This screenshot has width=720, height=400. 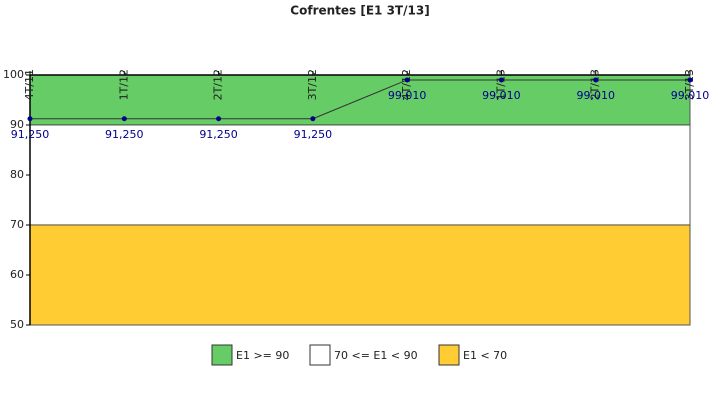 I want to click on x-tick-label: 3T/12, so click(x=312, y=84).